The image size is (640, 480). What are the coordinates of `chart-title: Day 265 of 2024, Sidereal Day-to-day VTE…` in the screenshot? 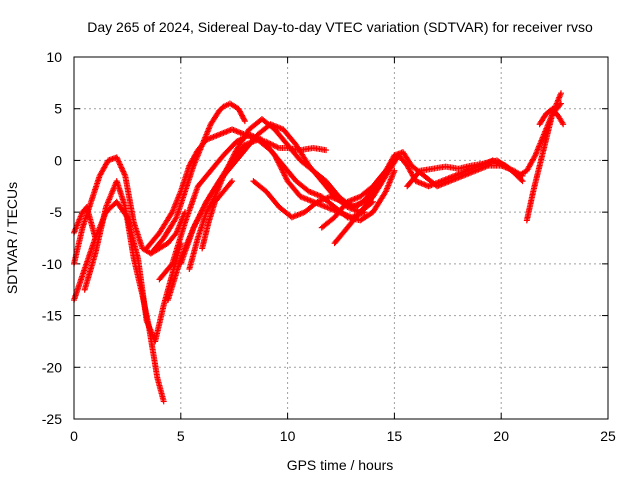 It's located at (340, 27).